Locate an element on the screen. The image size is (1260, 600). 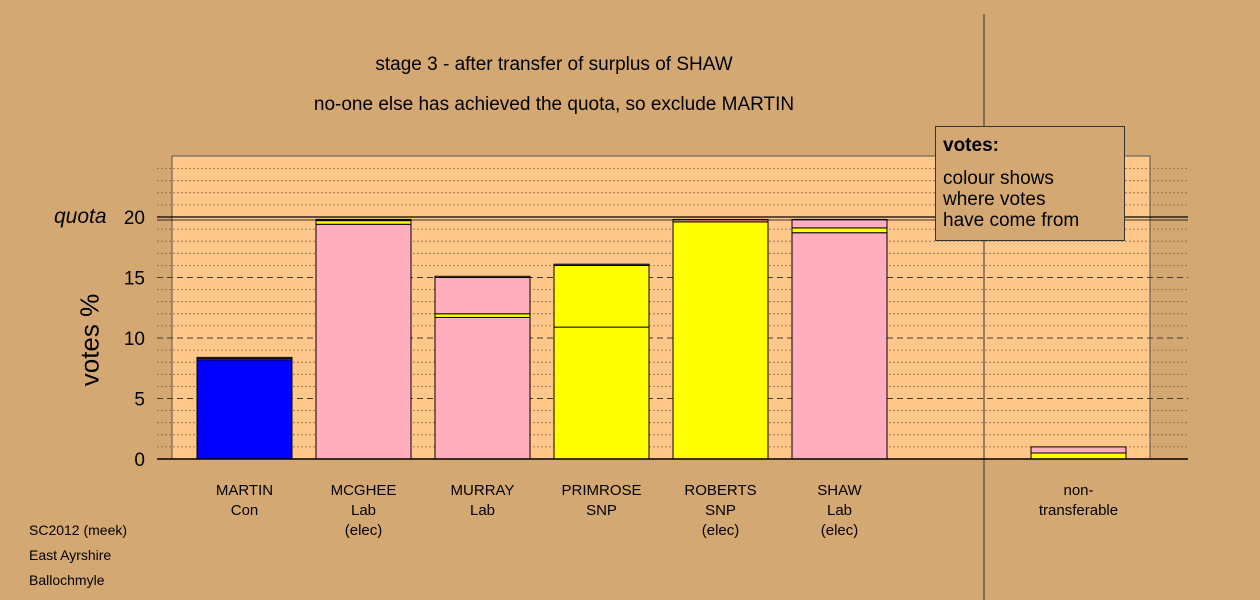
bar-mcghee-segment-lab is located at coordinates (363, 341).